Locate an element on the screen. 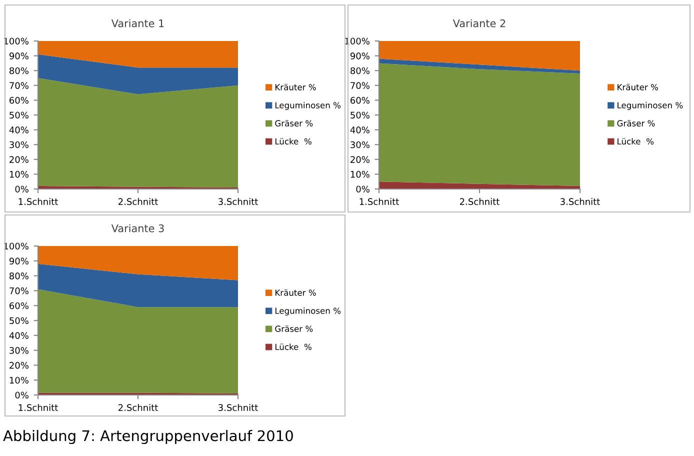 The height and width of the screenshot is (456, 694). chart-title: Variante 2 is located at coordinates (479, 23).